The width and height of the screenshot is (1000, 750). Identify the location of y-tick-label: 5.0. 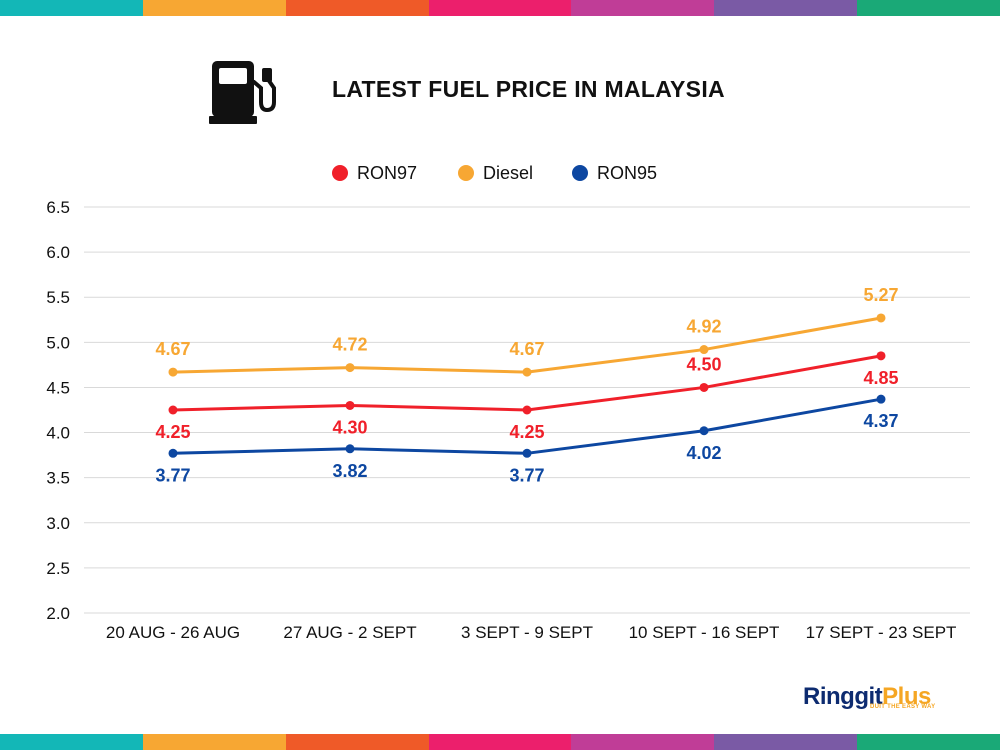
(58, 342).